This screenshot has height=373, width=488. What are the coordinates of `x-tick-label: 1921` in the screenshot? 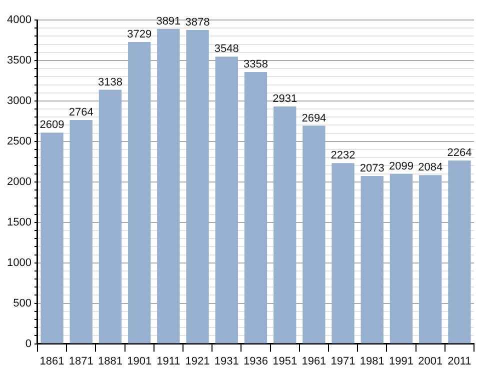 It's located at (197, 361).